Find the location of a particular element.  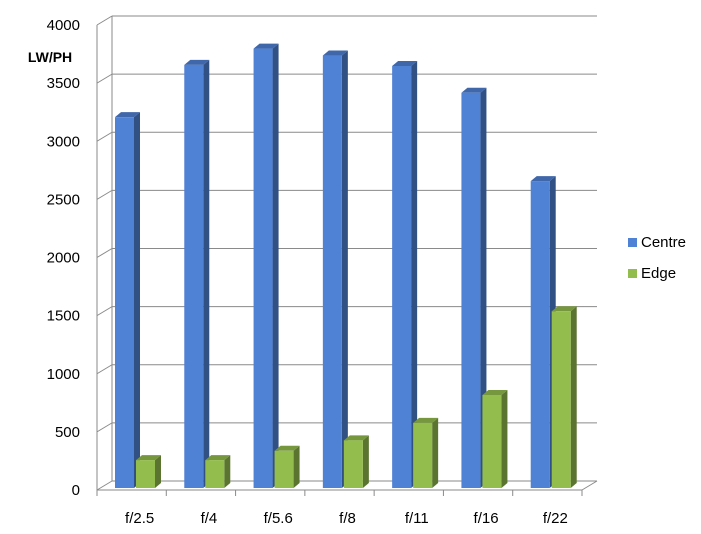

y-tick-label: 1000 is located at coordinates (63, 374).